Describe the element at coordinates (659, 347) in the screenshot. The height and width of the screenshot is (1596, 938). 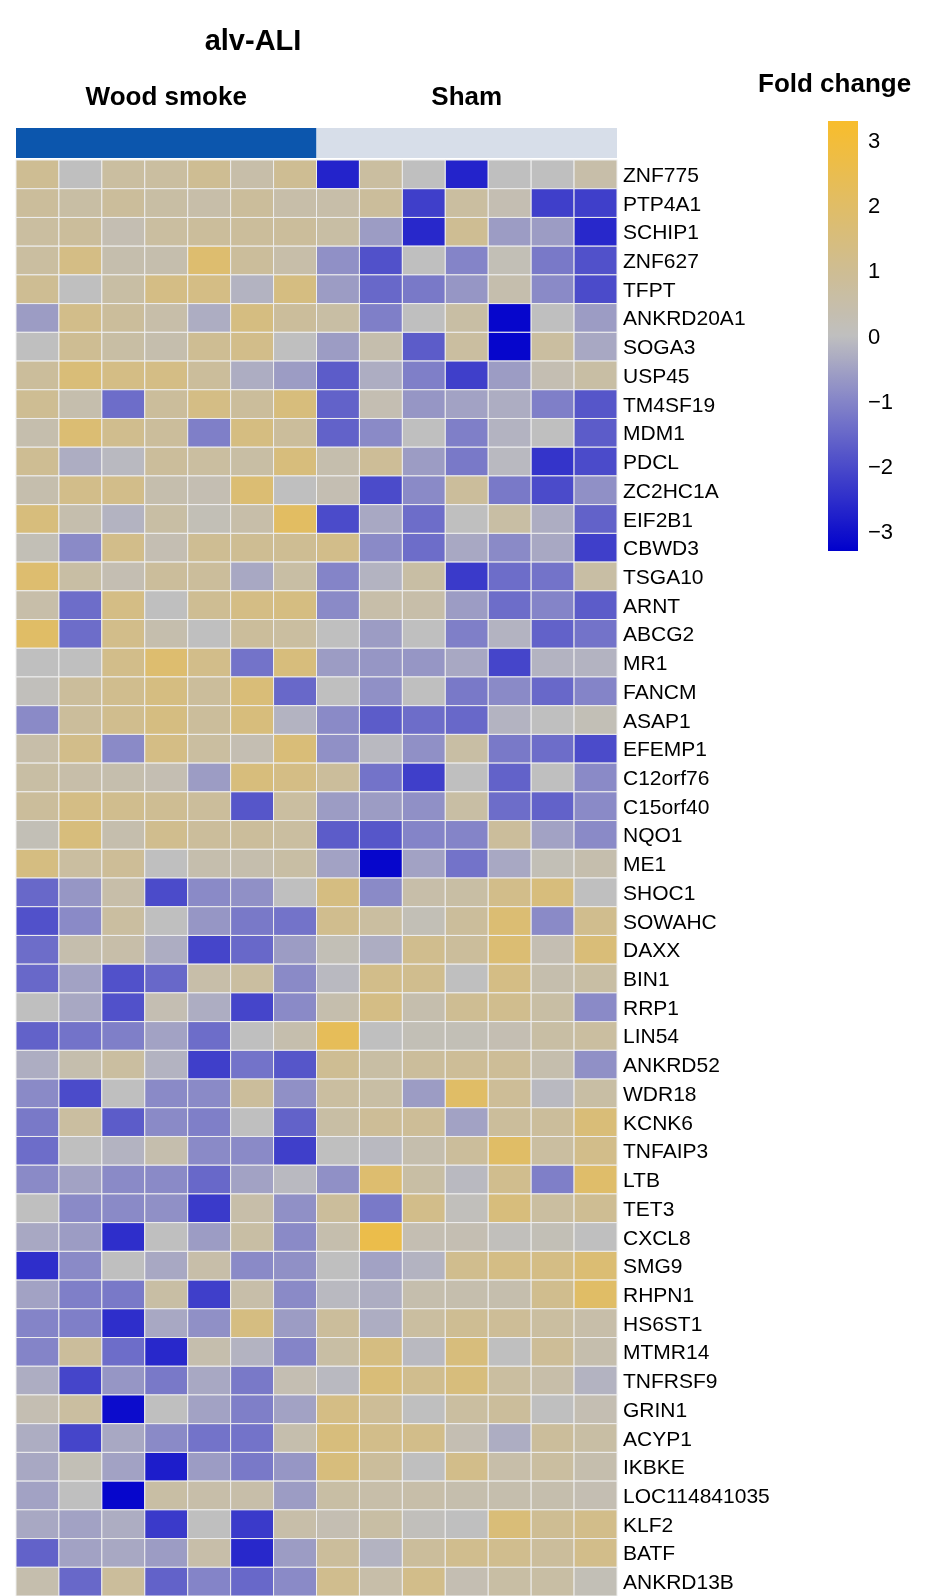
I see `y-tick-label: SOGA3` at that location.